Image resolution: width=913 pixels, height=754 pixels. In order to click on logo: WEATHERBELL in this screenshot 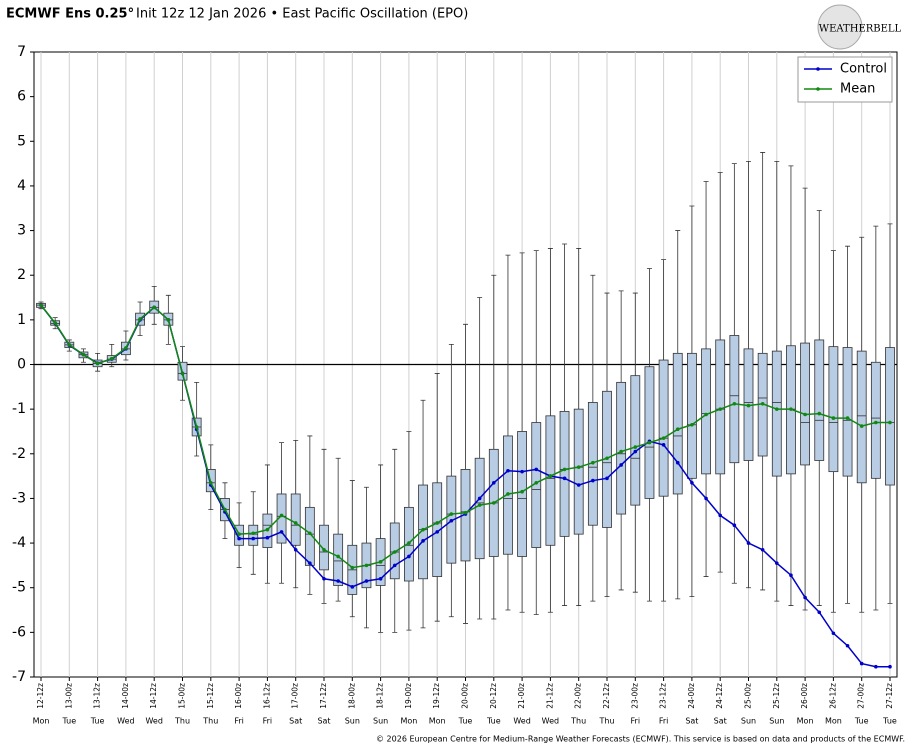, I will do `click(859, 27)`.